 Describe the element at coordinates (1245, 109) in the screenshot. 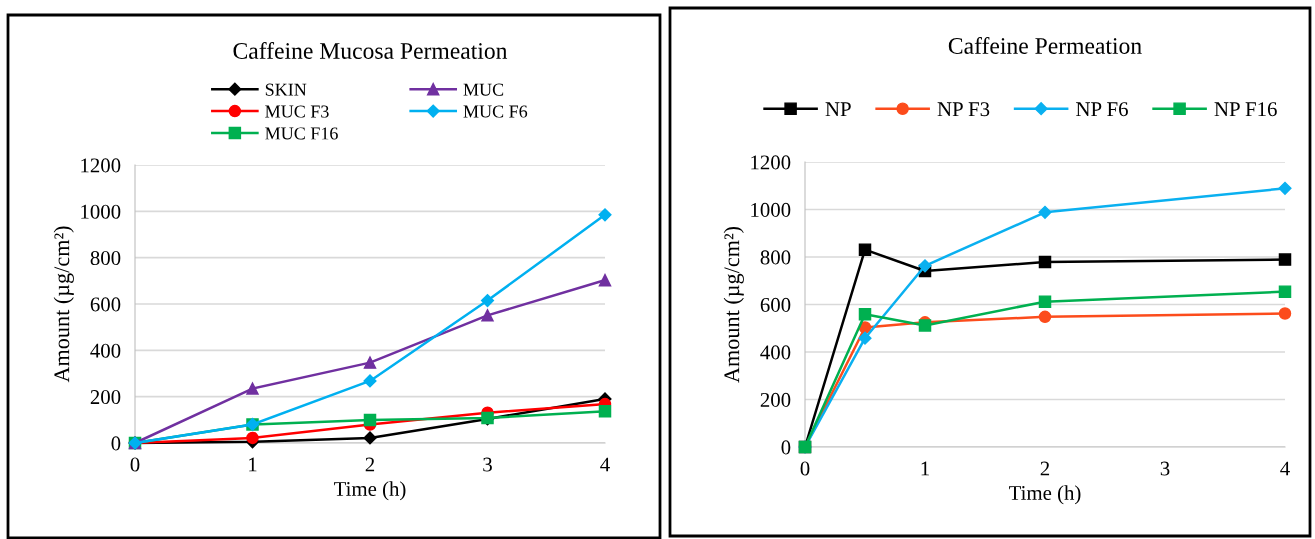

I see `legend-label: NP F16` at that location.